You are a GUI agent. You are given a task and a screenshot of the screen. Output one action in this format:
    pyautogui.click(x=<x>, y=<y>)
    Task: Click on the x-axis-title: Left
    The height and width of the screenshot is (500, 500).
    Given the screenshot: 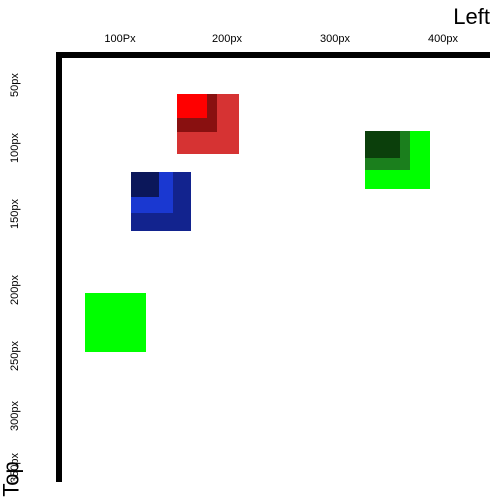 What is the action you would take?
    pyautogui.click(x=471, y=16)
    